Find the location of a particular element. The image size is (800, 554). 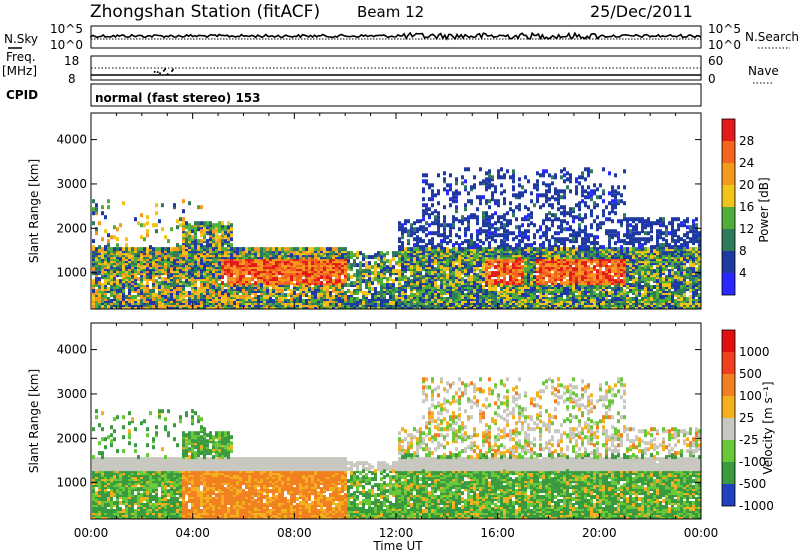

freq-dot is located at coordinates (154, 71).